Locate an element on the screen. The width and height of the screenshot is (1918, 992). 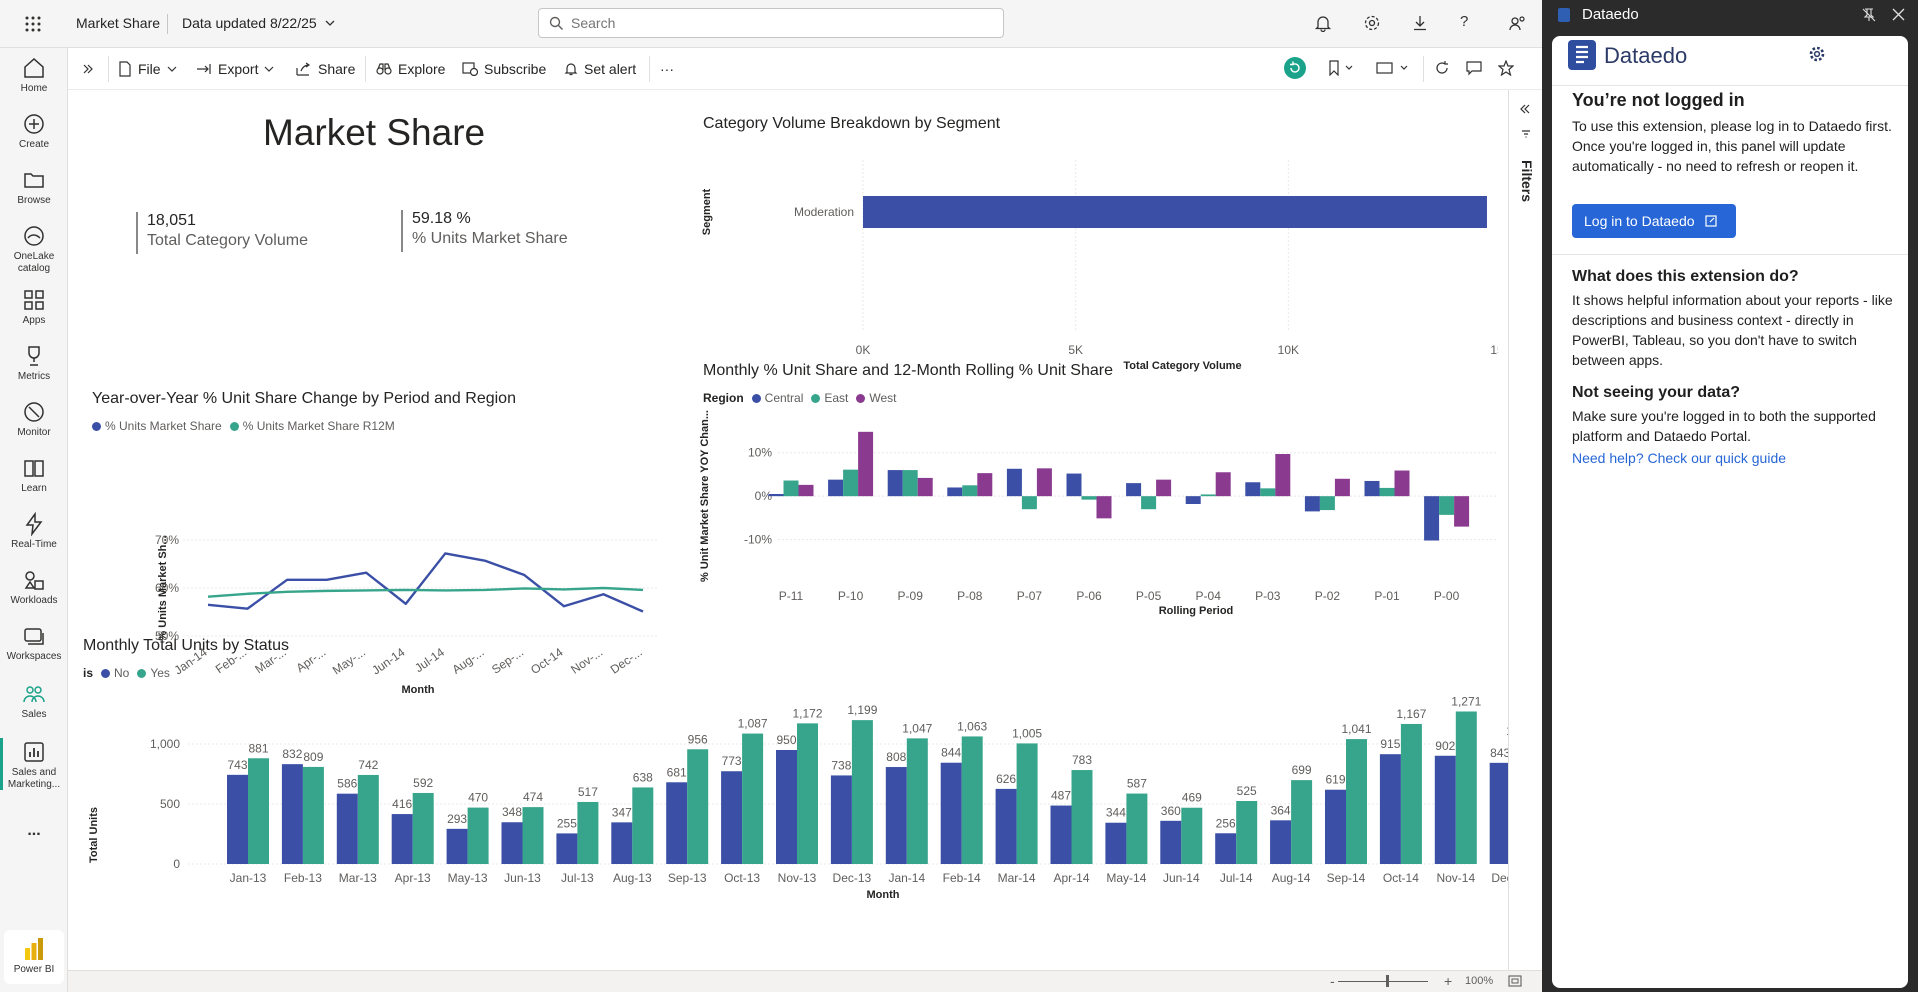
powerbi-switcher: Power BI is located at coordinates (34, 957).